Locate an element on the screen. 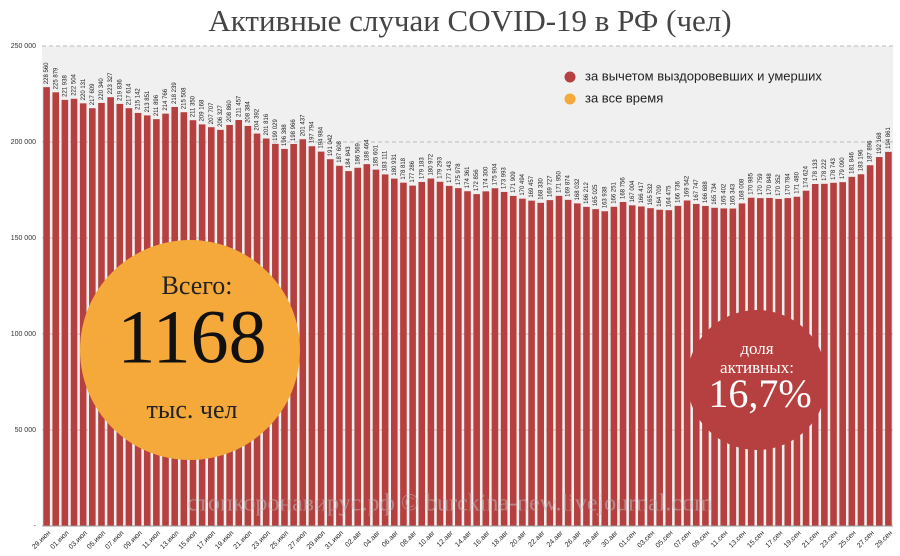 Image resolution: width=900 pixels, height=556 pixels. value-label: 213 851 is located at coordinates (148, 101).